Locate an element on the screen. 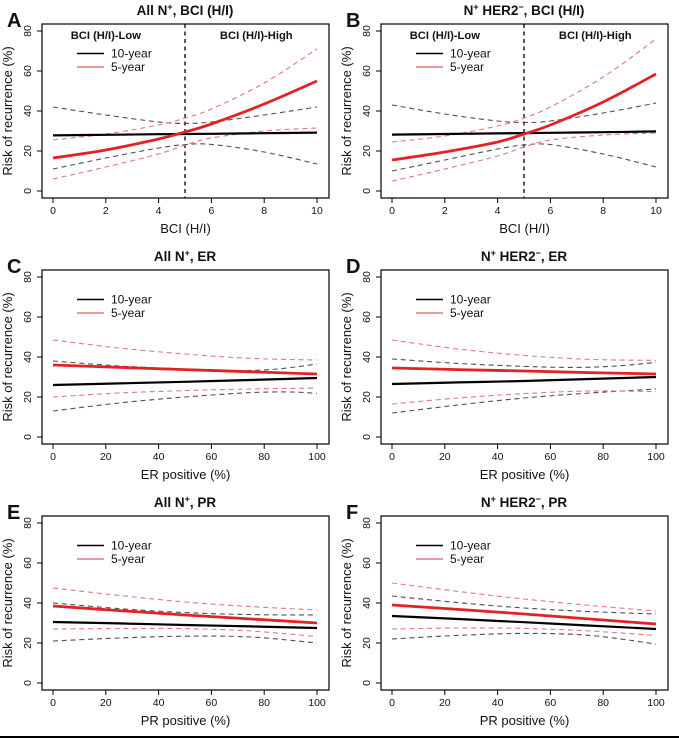 This screenshot has height=738, width=679. panel-letter: D is located at coordinates (353, 267).